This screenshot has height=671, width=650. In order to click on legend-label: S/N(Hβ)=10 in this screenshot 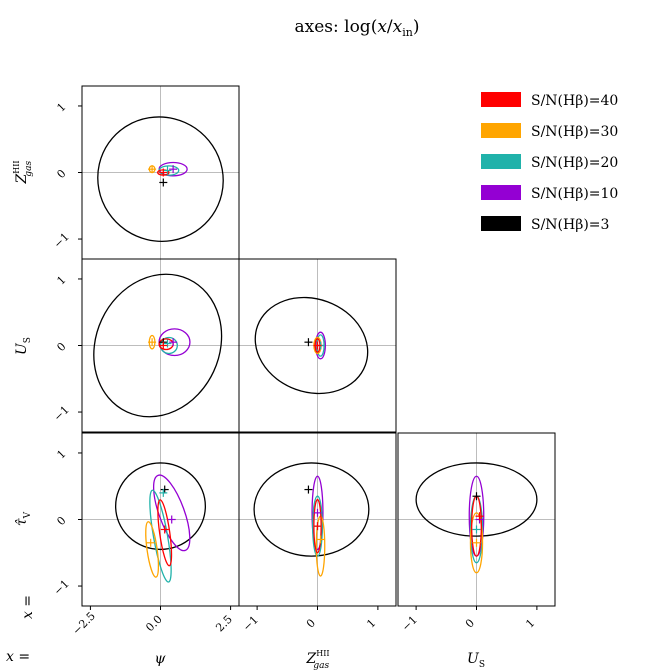, I will do `click(574, 194)`.